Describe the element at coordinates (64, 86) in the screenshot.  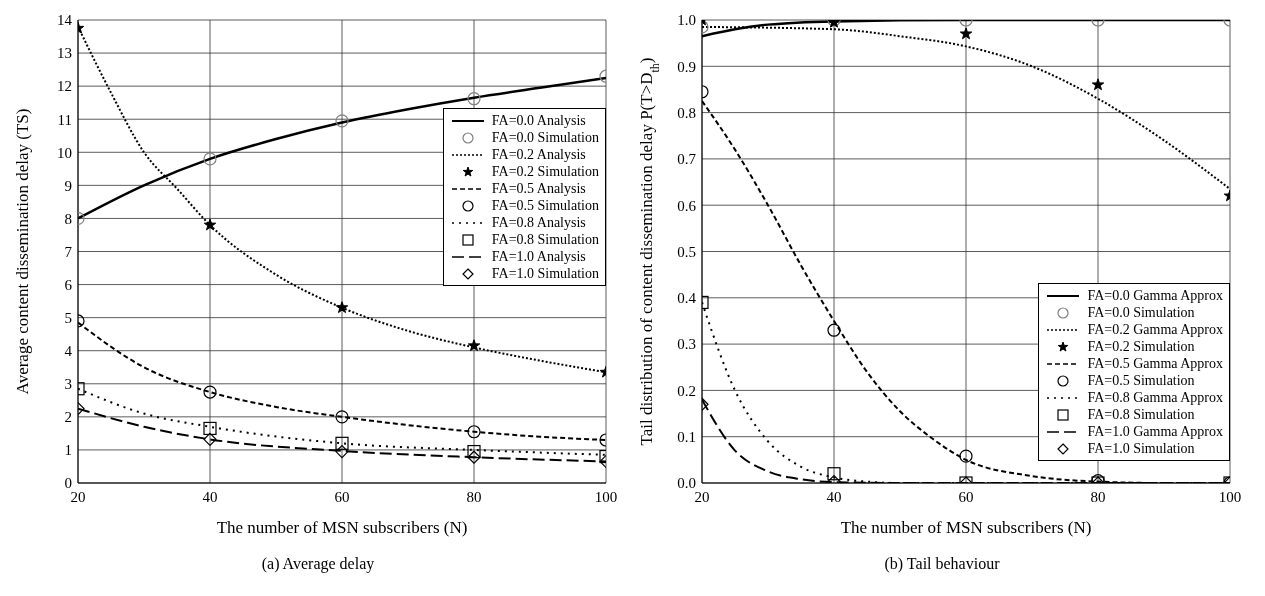
I see `y-tick-label: 12` at that location.